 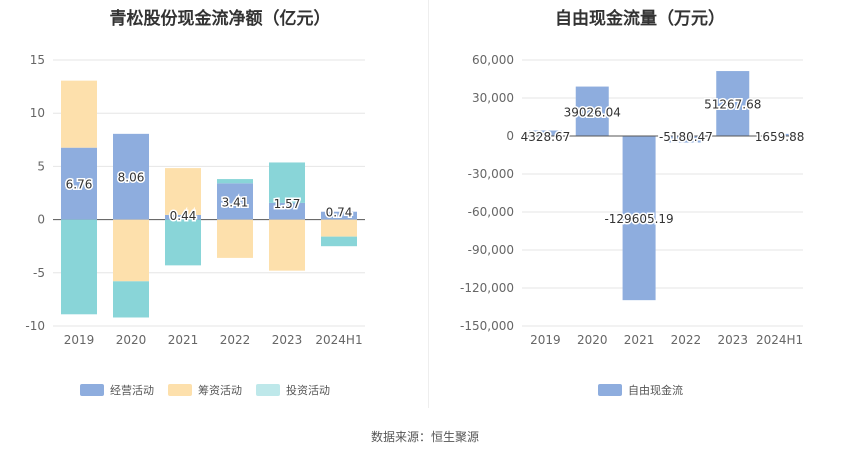 I want to click on data-source-note: 数据来源：恒生聚源, so click(x=424, y=437).